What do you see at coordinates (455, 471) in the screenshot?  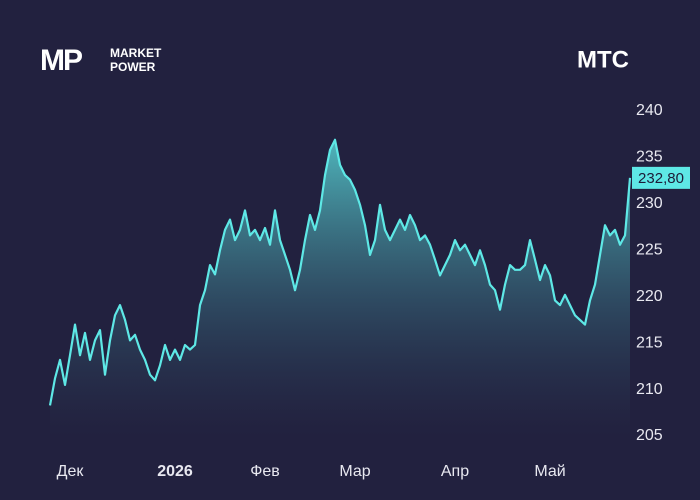 I see `x-tick-label: Апр` at bounding box center [455, 471].